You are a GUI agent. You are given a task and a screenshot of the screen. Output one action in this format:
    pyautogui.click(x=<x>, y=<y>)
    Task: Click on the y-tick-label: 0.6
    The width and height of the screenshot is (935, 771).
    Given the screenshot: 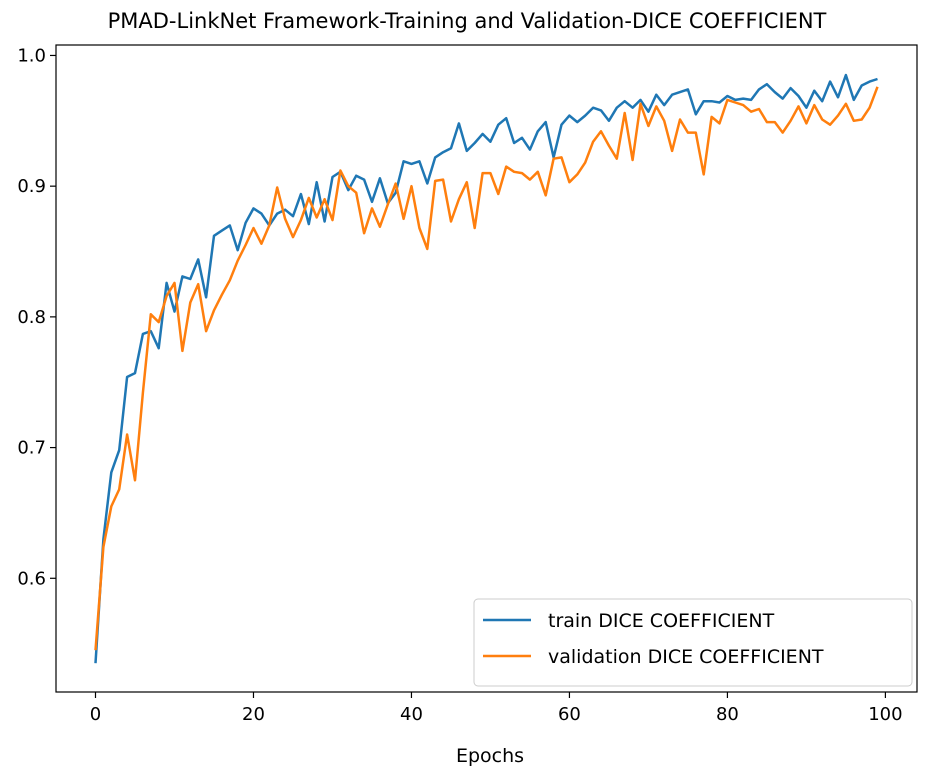 What is the action you would take?
    pyautogui.click(x=31, y=578)
    